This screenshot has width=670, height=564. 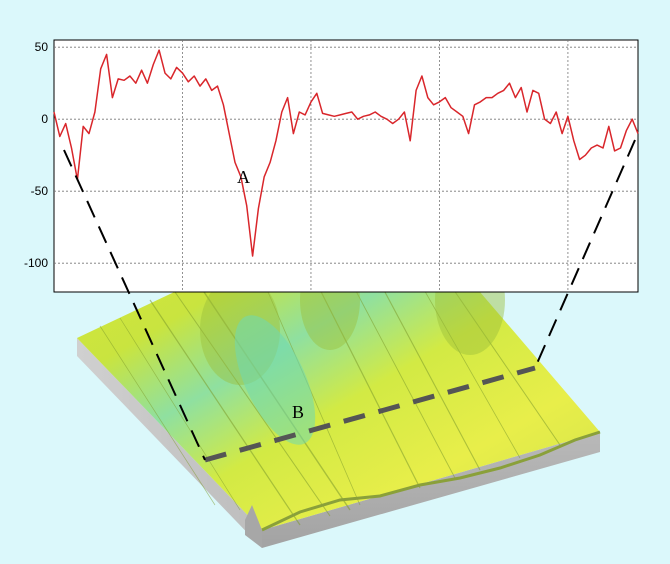 What do you see at coordinates (585, 254) in the screenshot?
I see `projection-line-right` at bounding box center [585, 254].